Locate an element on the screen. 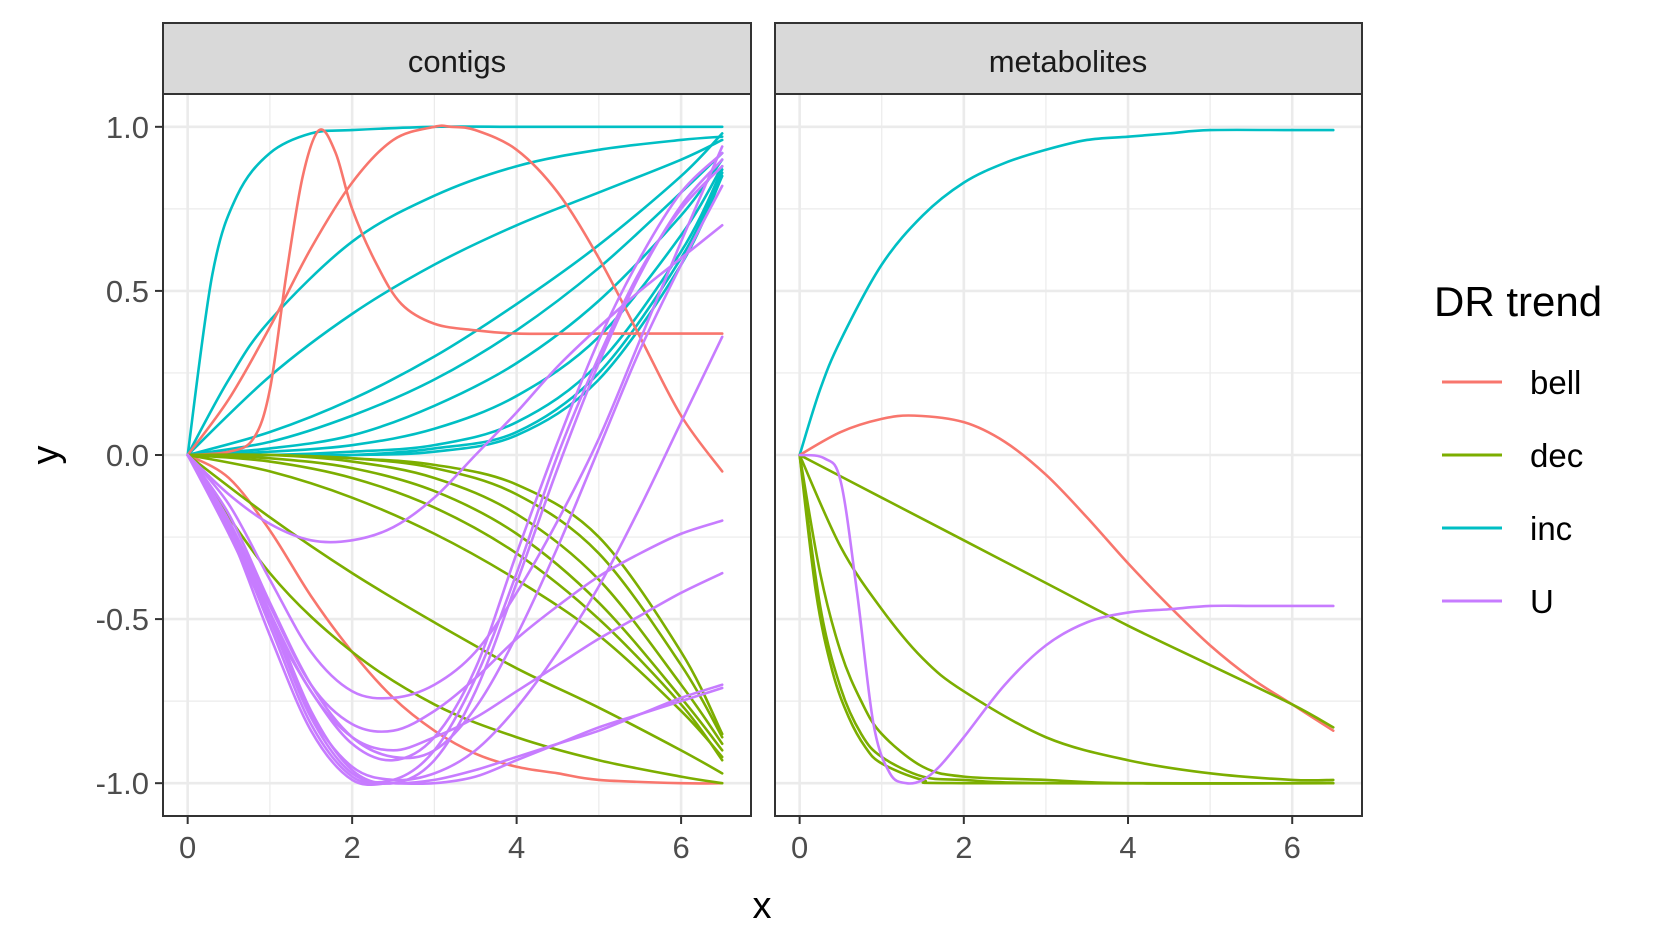 This screenshot has width=1653, height=944. strip-title-contigs: contigs is located at coordinates (457, 61).